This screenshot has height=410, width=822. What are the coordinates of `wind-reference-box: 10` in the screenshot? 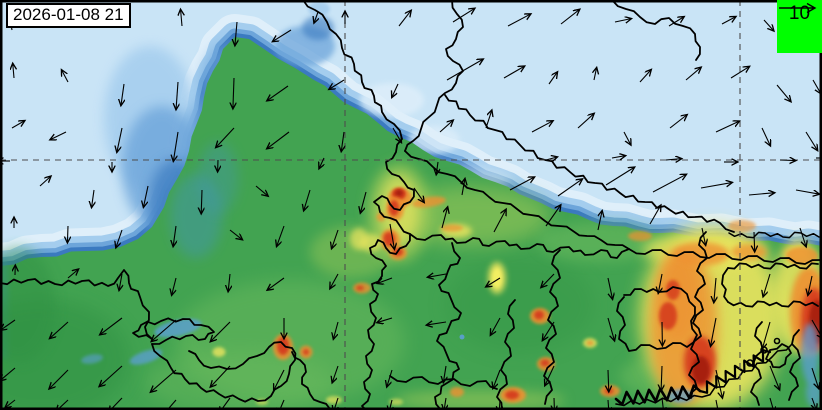 It's located at (799, 26).